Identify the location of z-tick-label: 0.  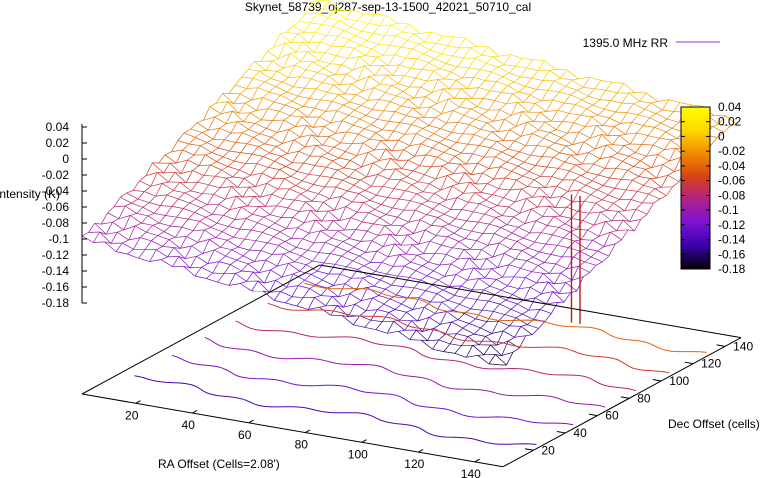
(65, 159).